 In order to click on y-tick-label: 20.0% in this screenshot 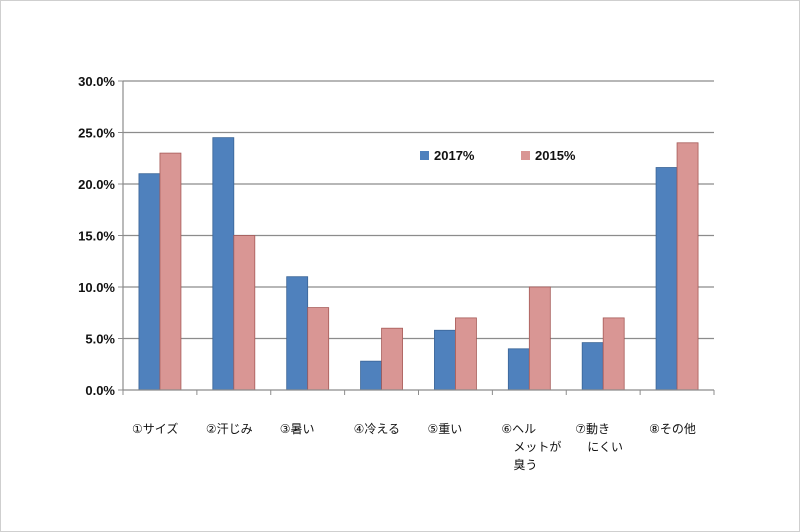, I will do `click(96, 184)`.